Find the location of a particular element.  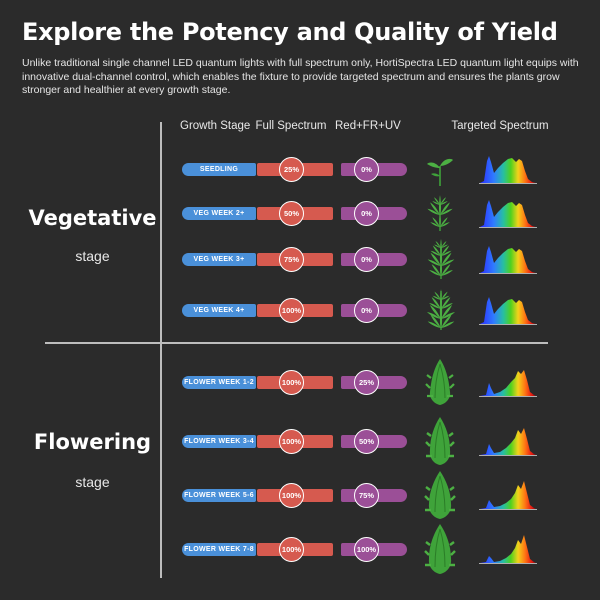

stage-row-veg-week-2: VEG WEEK 2+ 50% 0% is located at coordinates (300, 213).